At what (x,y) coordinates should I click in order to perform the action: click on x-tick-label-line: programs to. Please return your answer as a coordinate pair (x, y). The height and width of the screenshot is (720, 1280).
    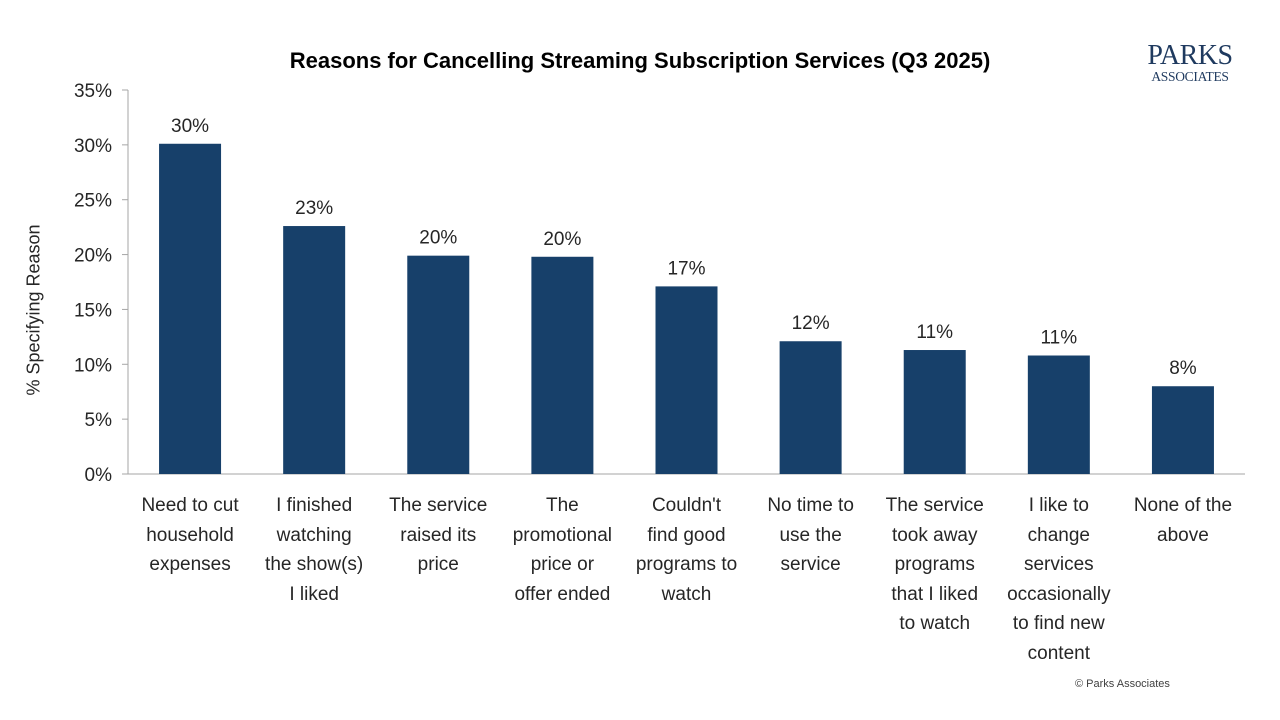
    Looking at the image, I should click on (686, 564).